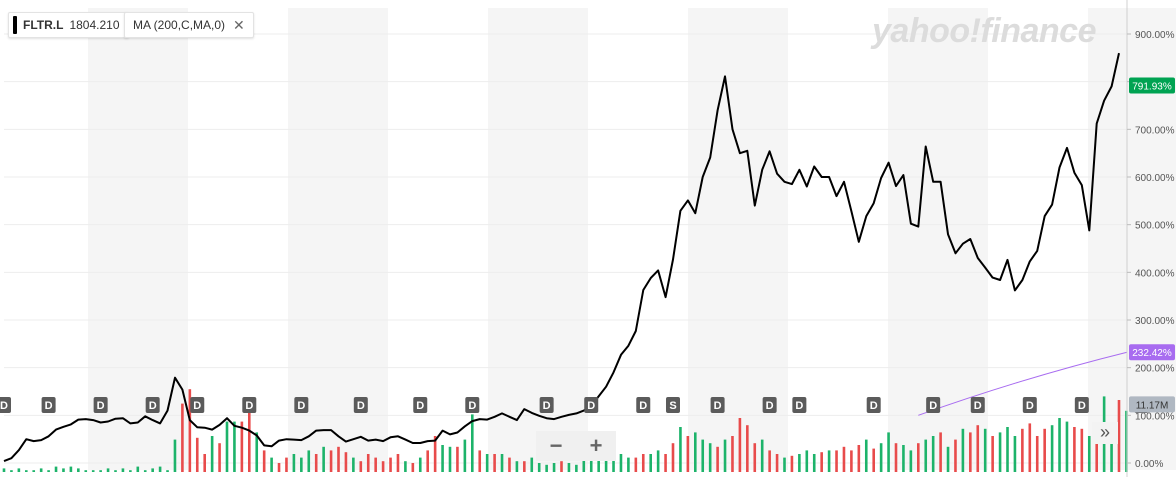  I want to click on close-icon: ✕, so click(239, 24).